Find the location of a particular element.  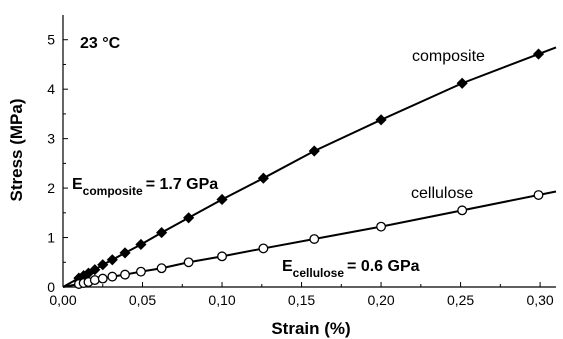

e-composite-value: = 1.7 GPa is located at coordinates (182, 184).